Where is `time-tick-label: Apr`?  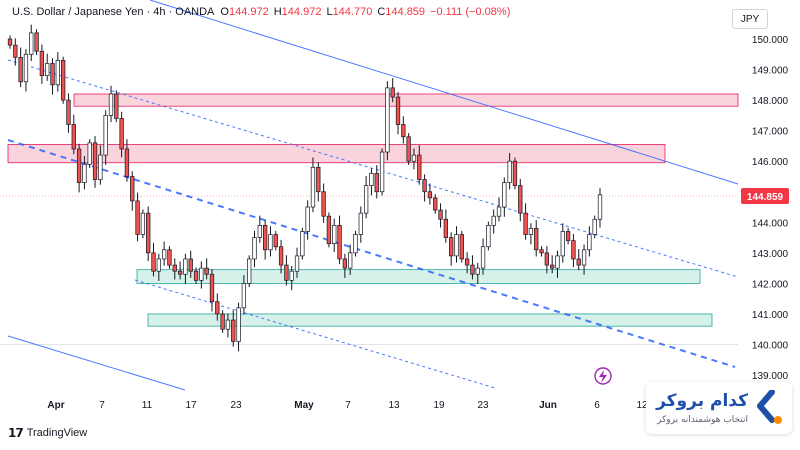 time-tick-label: Apr is located at coordinates (55, 405).